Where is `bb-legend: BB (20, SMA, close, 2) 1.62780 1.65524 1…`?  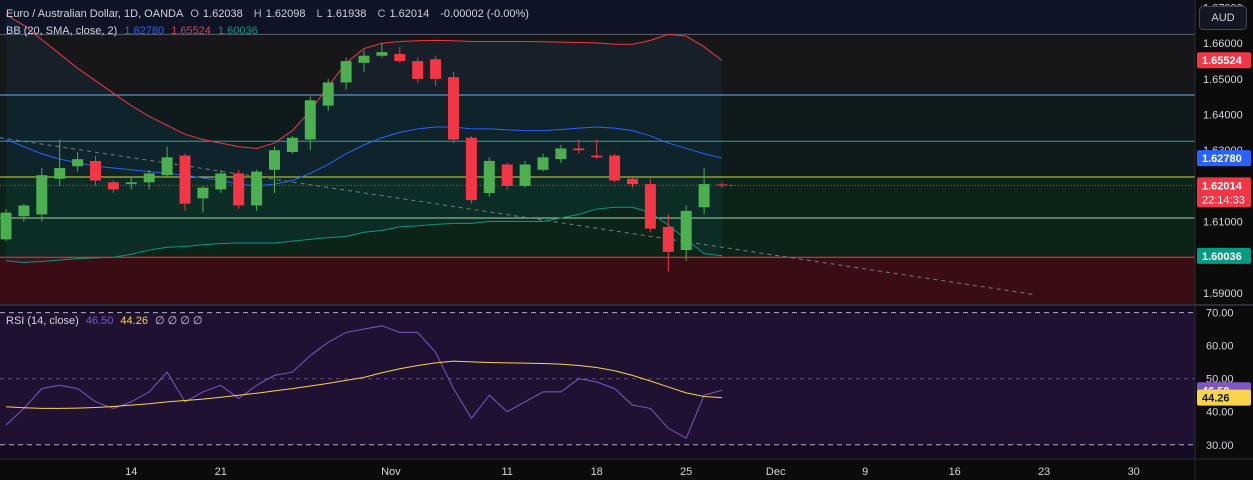 bb-legend: BB (20, SMA, close, 2) 1.62780 1.65524 1… is located at coordinates (134, 31).